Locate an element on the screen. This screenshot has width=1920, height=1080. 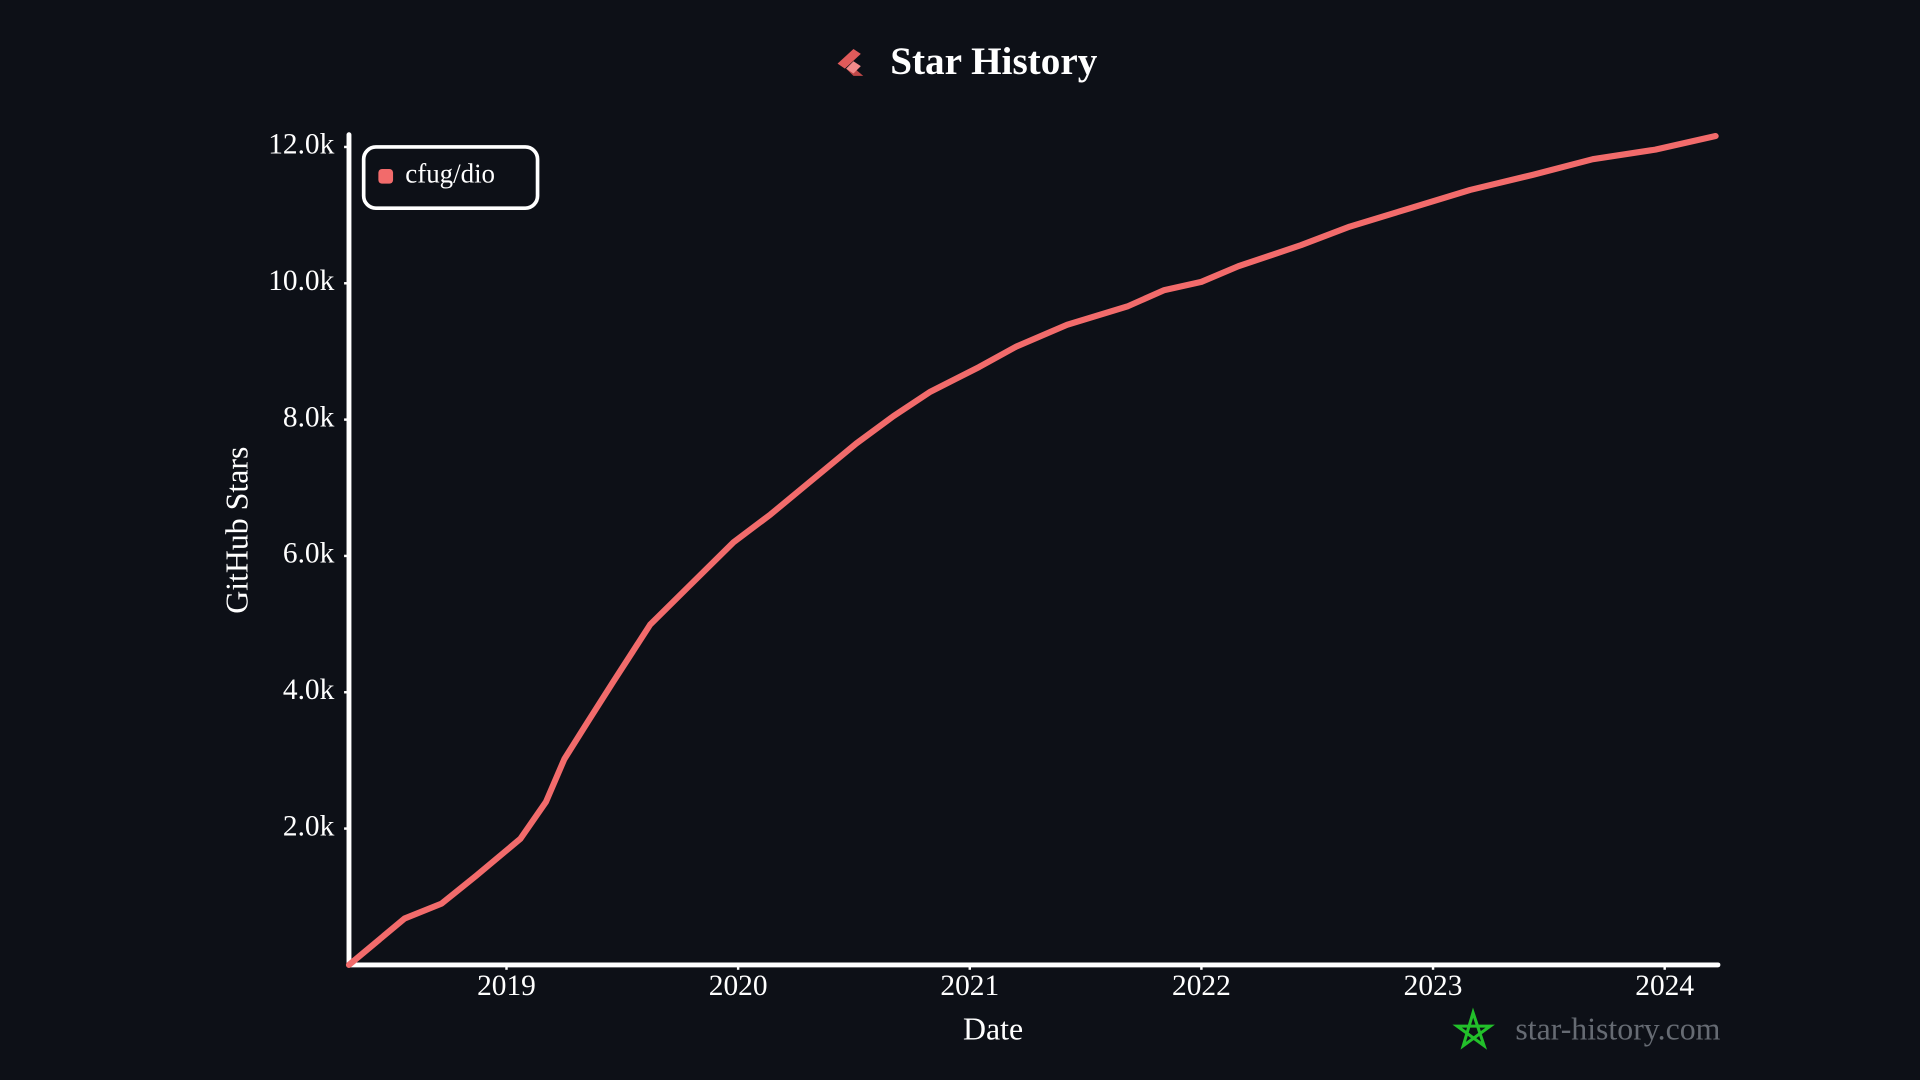
x-tick-label: 2021 is located at coordinates (969, 986).